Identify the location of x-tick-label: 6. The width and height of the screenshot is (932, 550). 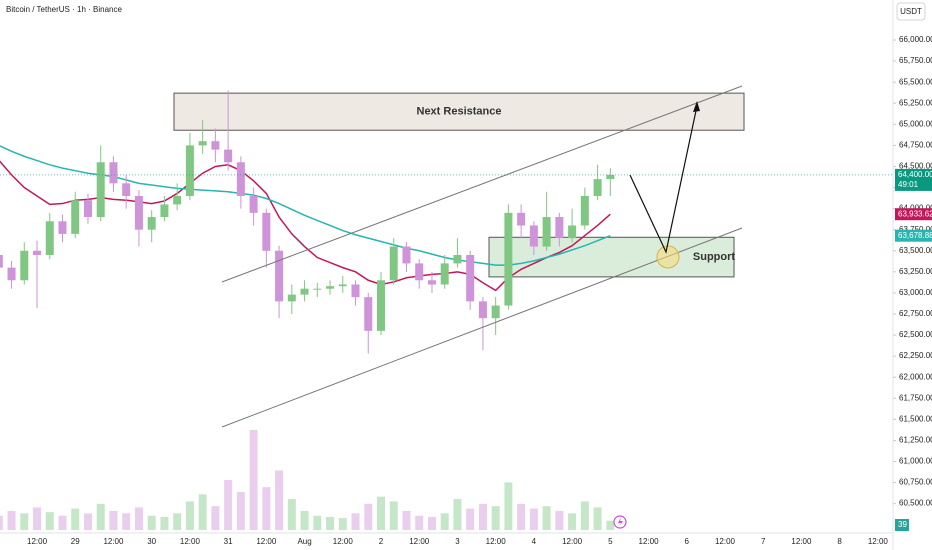
(687, 541).